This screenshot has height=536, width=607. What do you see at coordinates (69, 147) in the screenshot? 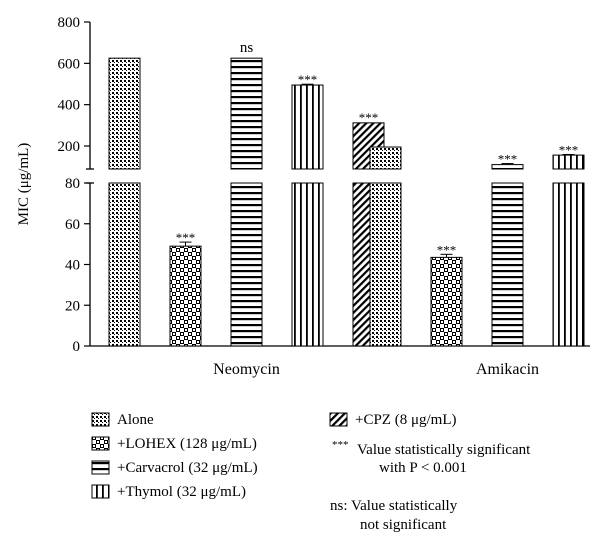
I see `y-tick-label: 200` at bounding box center [69, 147].